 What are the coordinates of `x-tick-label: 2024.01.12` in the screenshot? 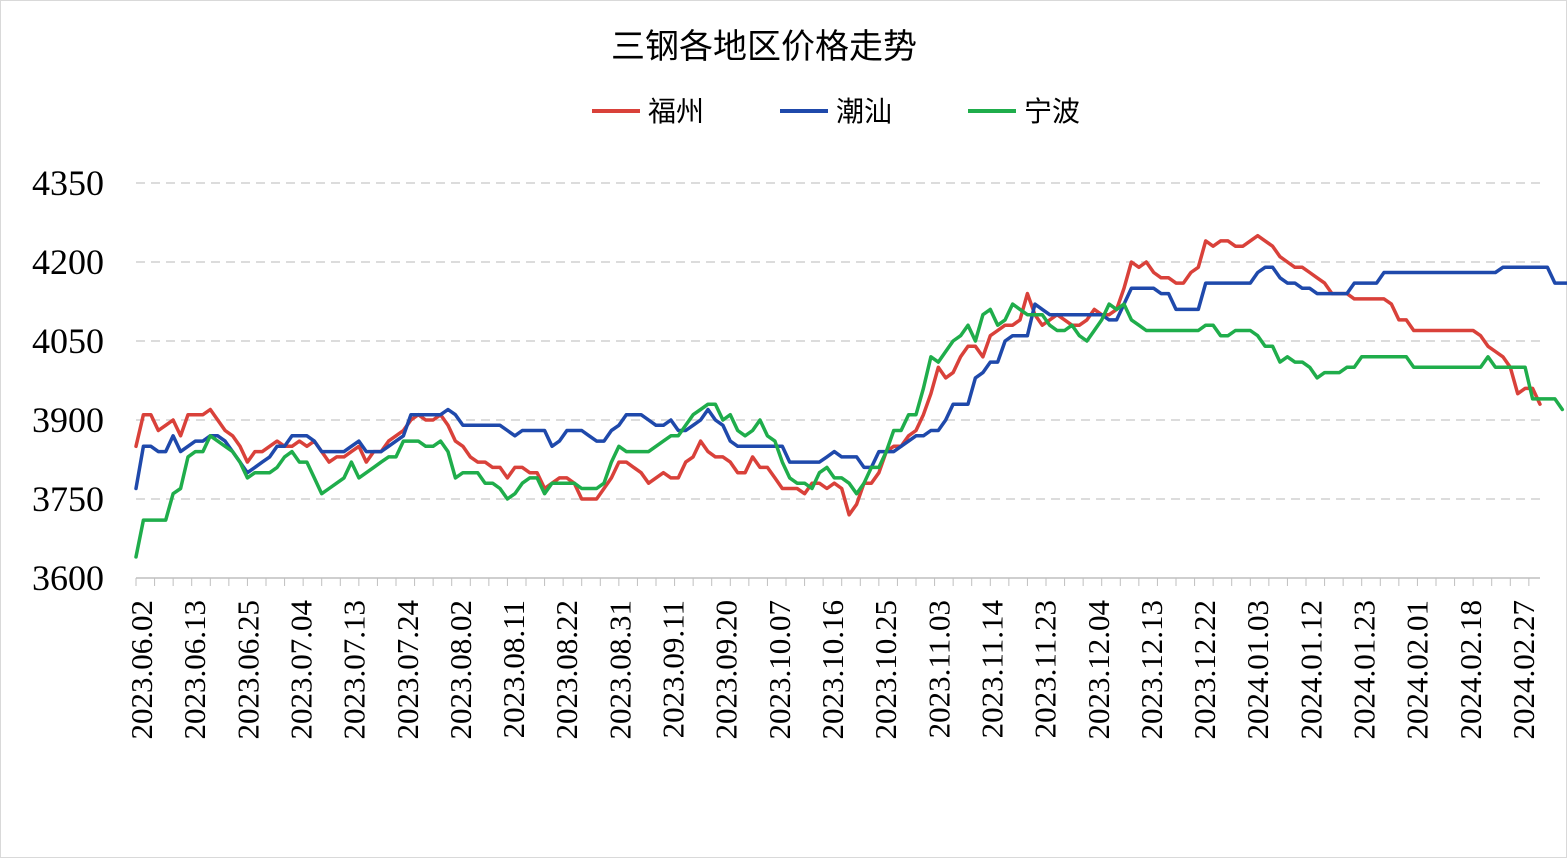 It's located at (1310, 670).